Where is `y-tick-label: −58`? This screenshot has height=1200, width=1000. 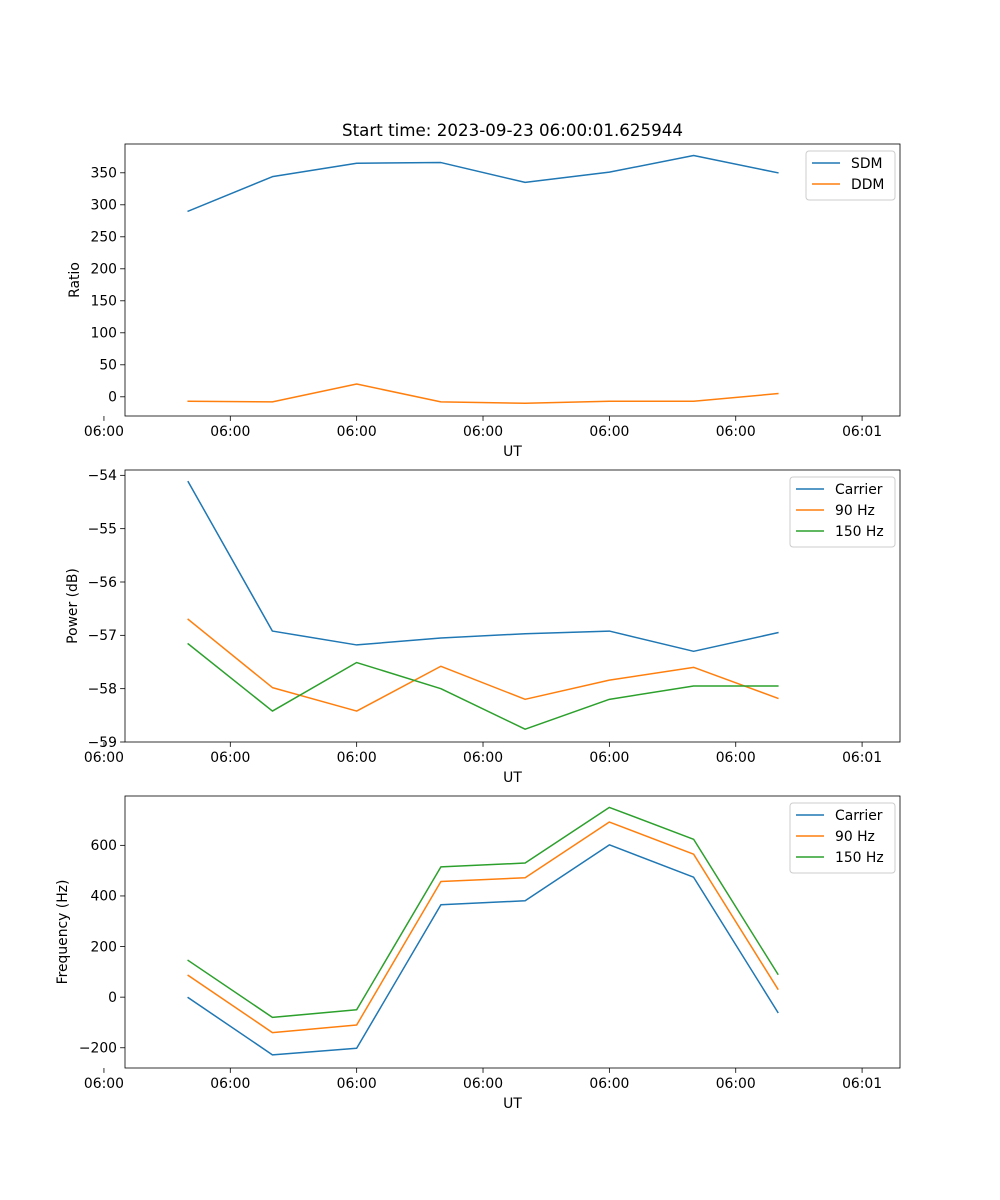
y-tick-label: −58 is located at coordinates (102, 689).